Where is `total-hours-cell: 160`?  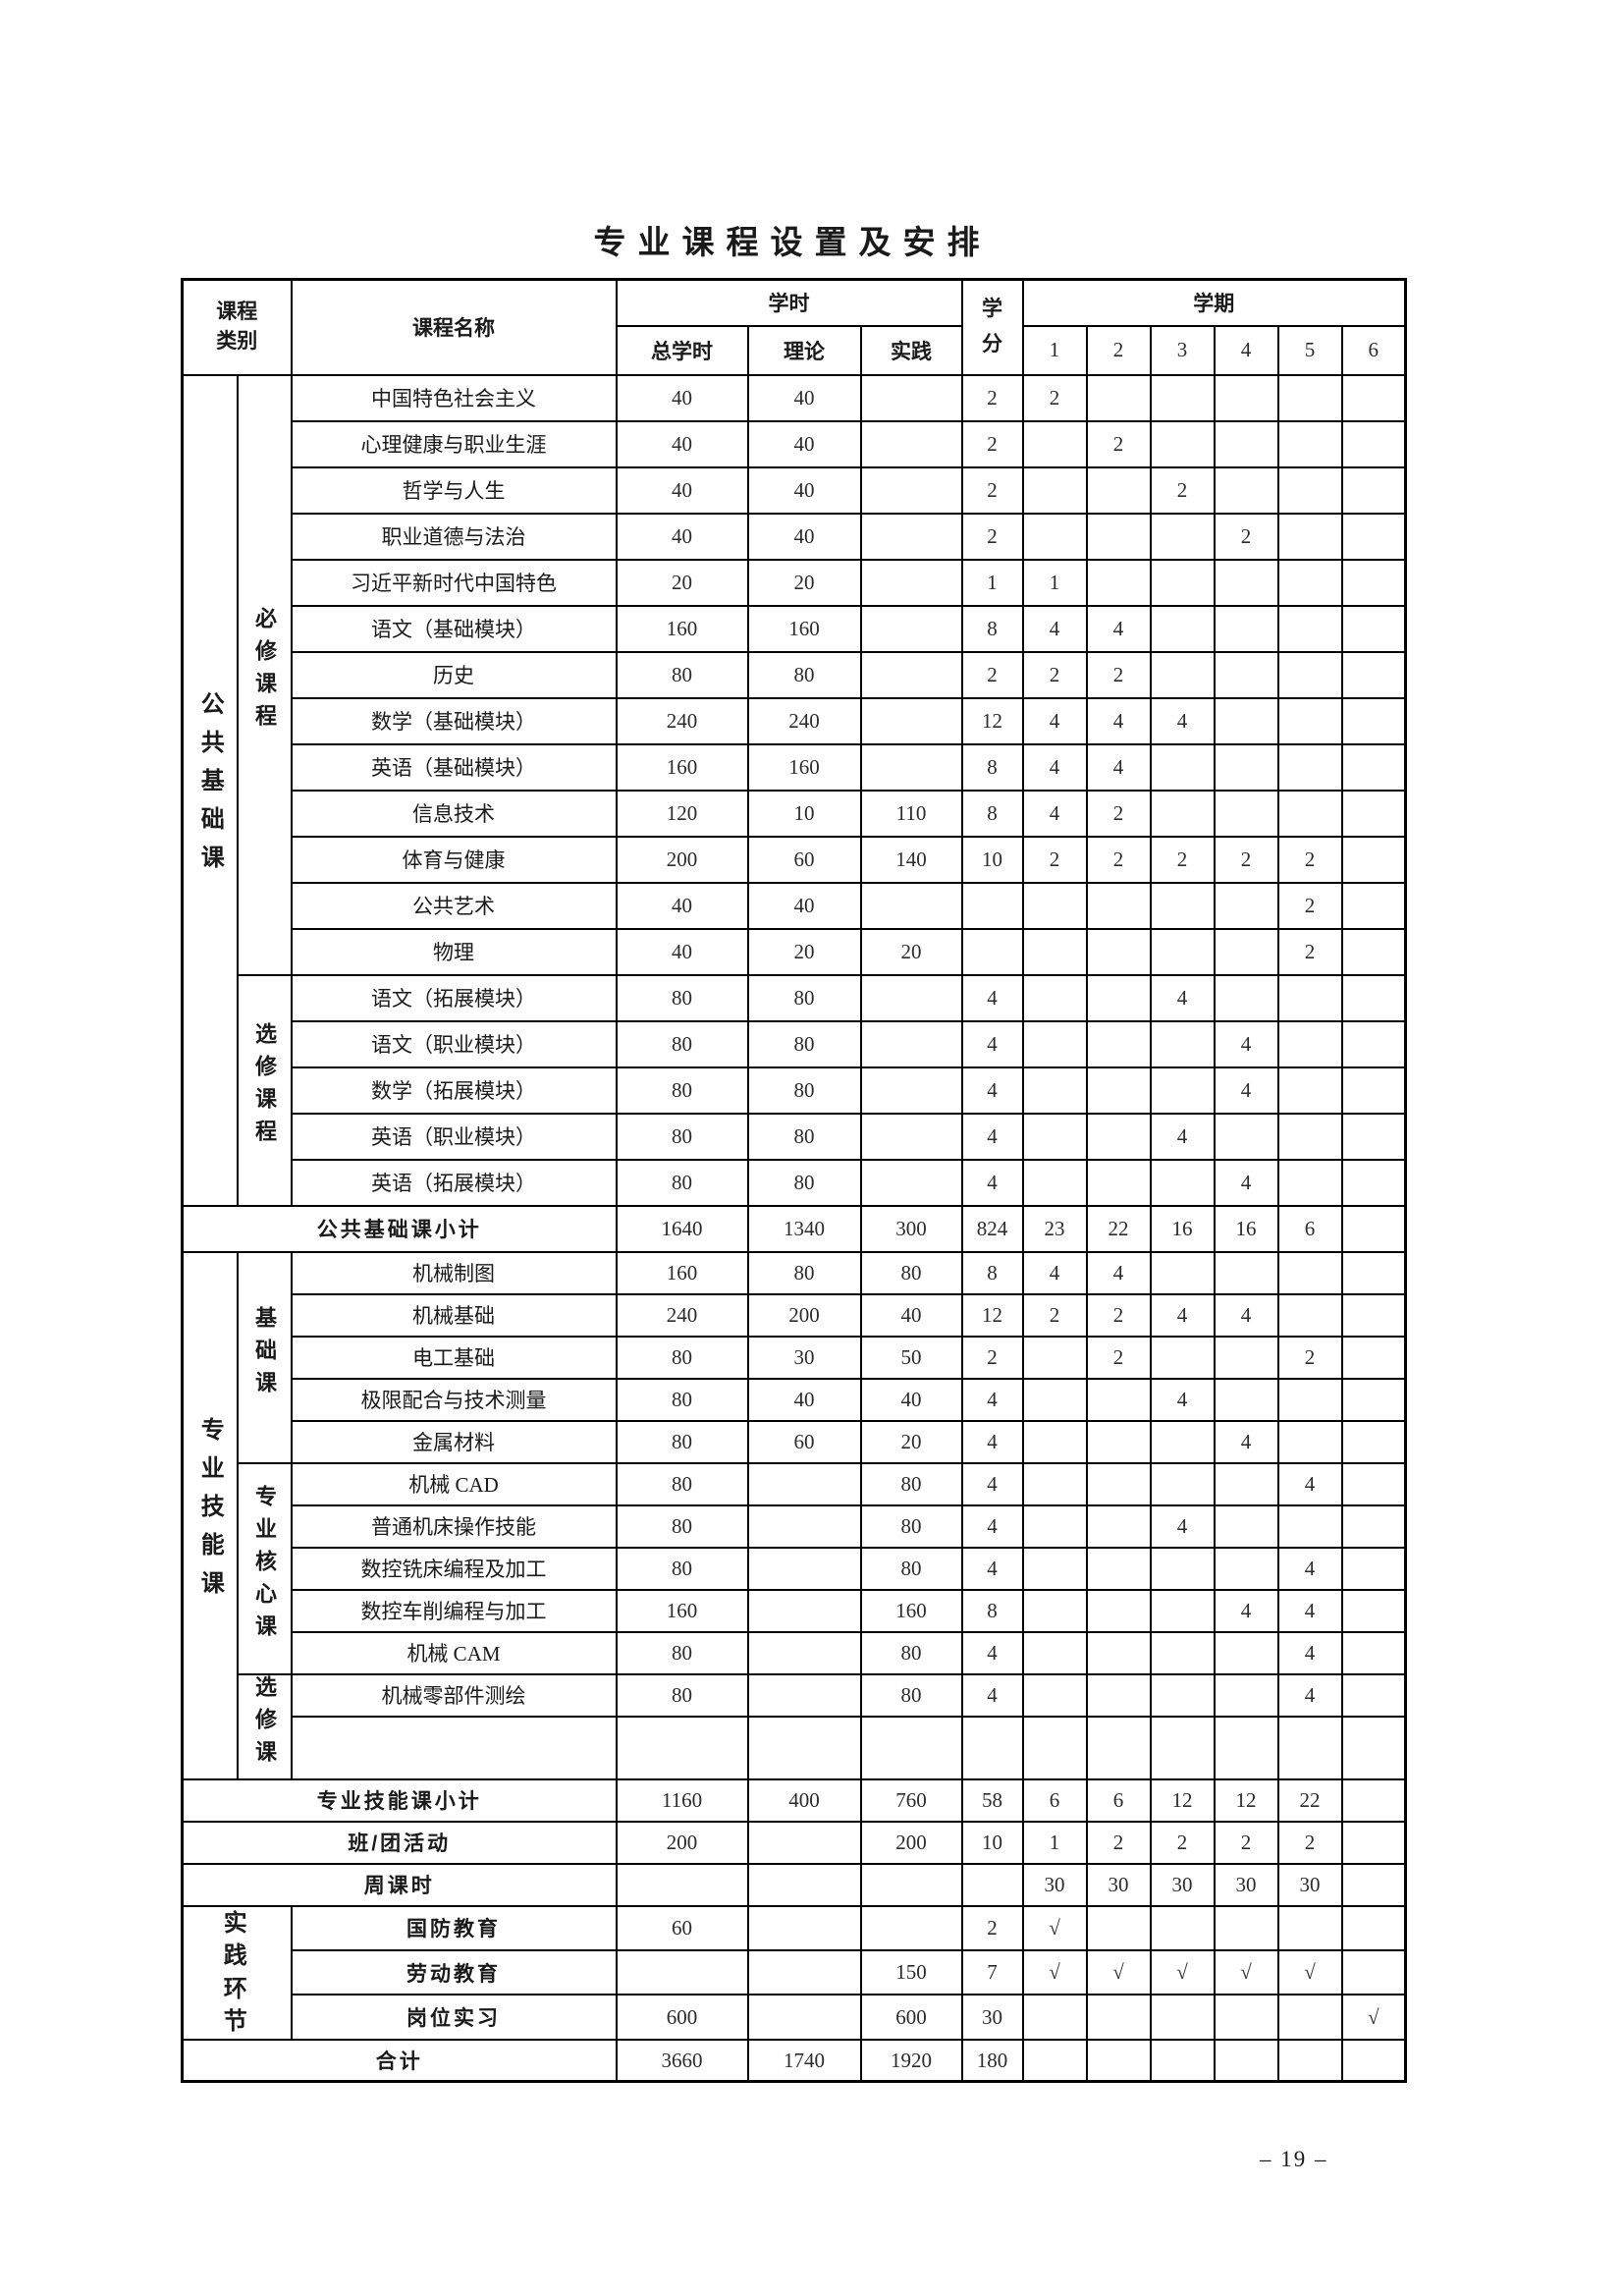 total-hours-cell: 160 is located at coordinates (682, 1272).